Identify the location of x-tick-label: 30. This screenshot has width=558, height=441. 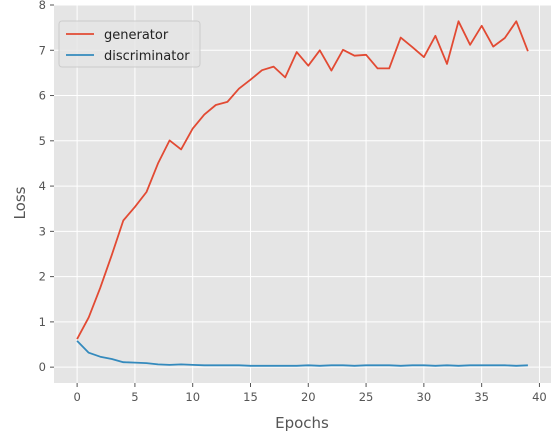
(424, 397).